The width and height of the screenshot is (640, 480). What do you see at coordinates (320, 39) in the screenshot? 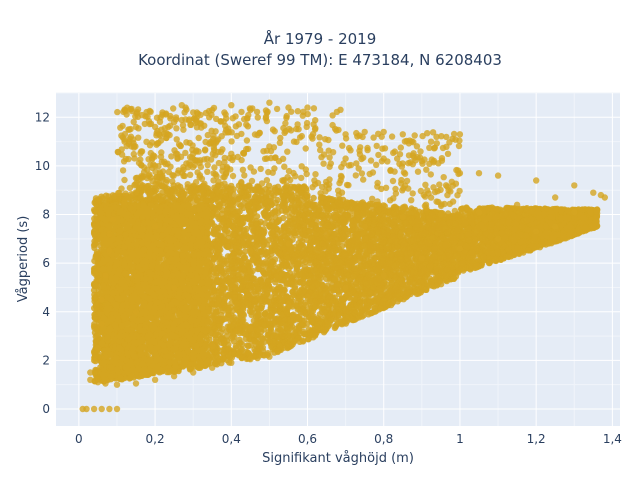
I see `chart-title-line-1: År 1979 - 2019` at bounding box center [320, 39].